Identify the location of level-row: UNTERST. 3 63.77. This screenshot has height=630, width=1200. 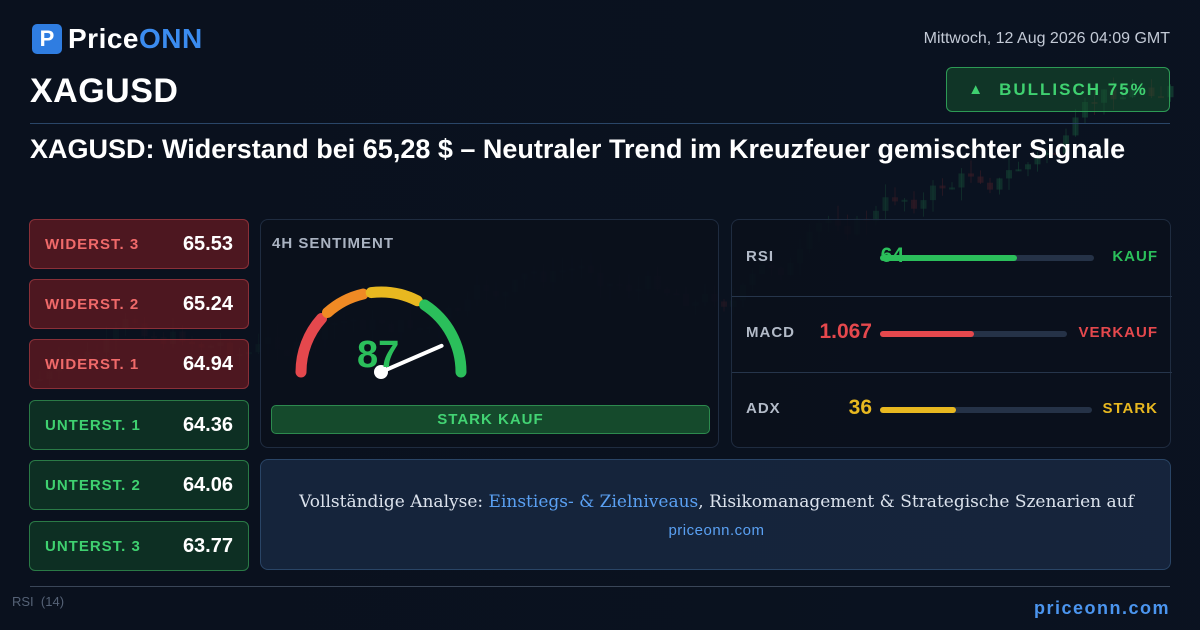
(139, 546).